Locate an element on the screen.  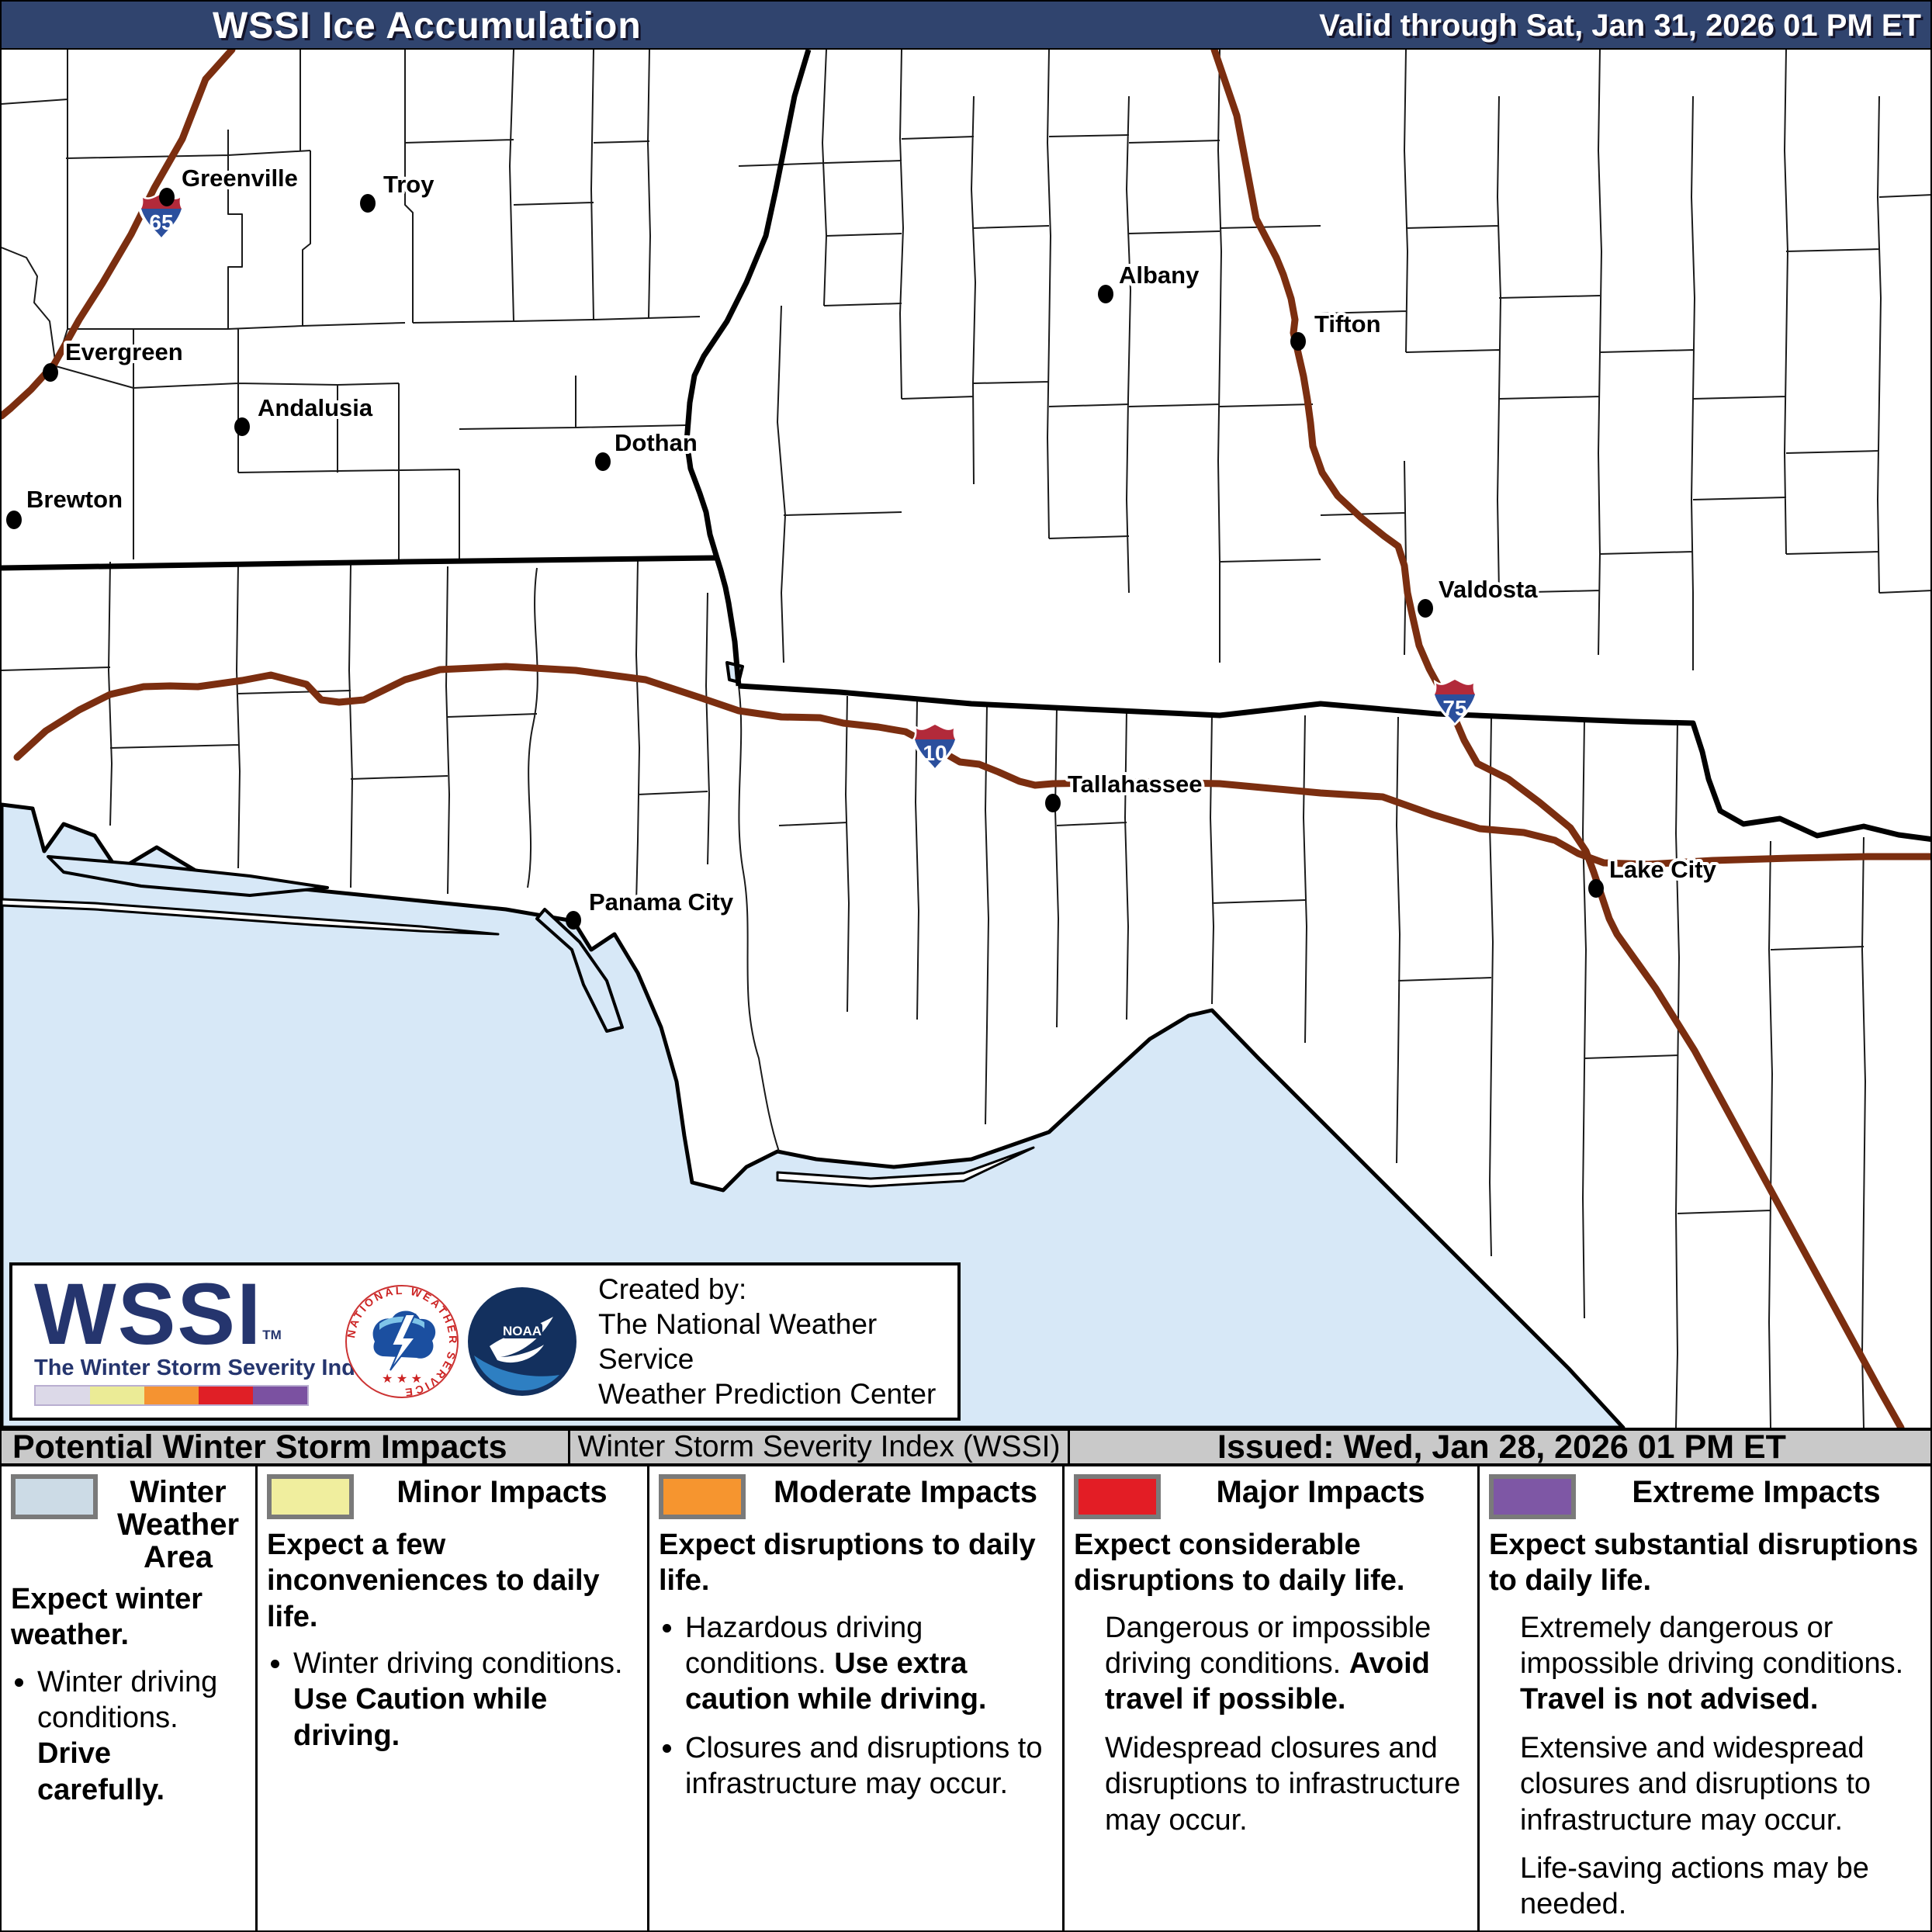
state-border-al-ga is located at coordinates (748, 368).